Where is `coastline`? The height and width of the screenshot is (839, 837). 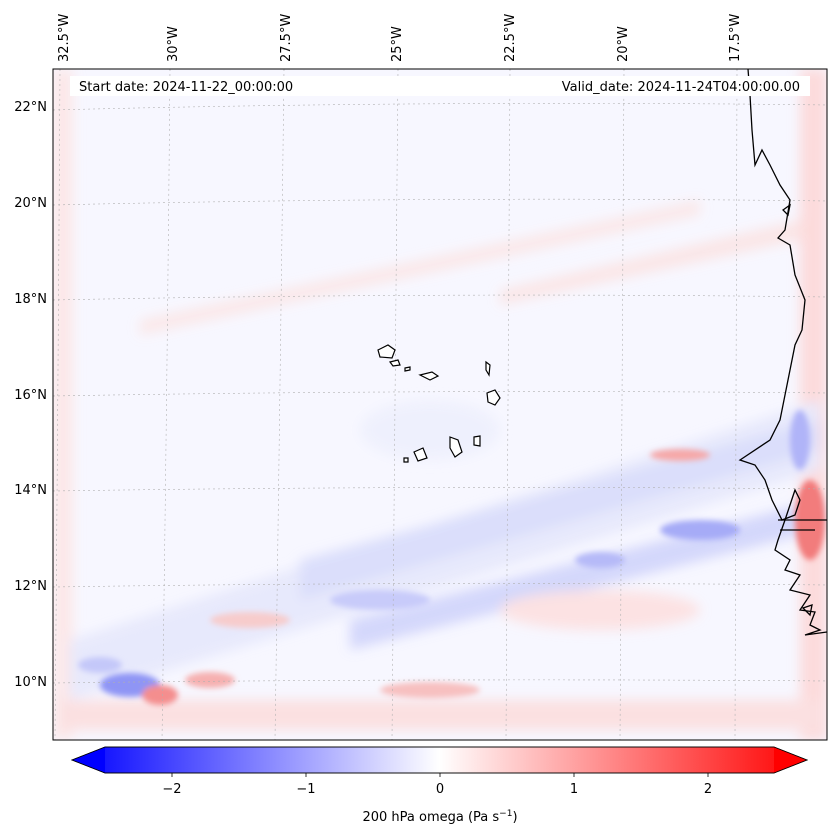 coastline is located at coordinates (782, 352).